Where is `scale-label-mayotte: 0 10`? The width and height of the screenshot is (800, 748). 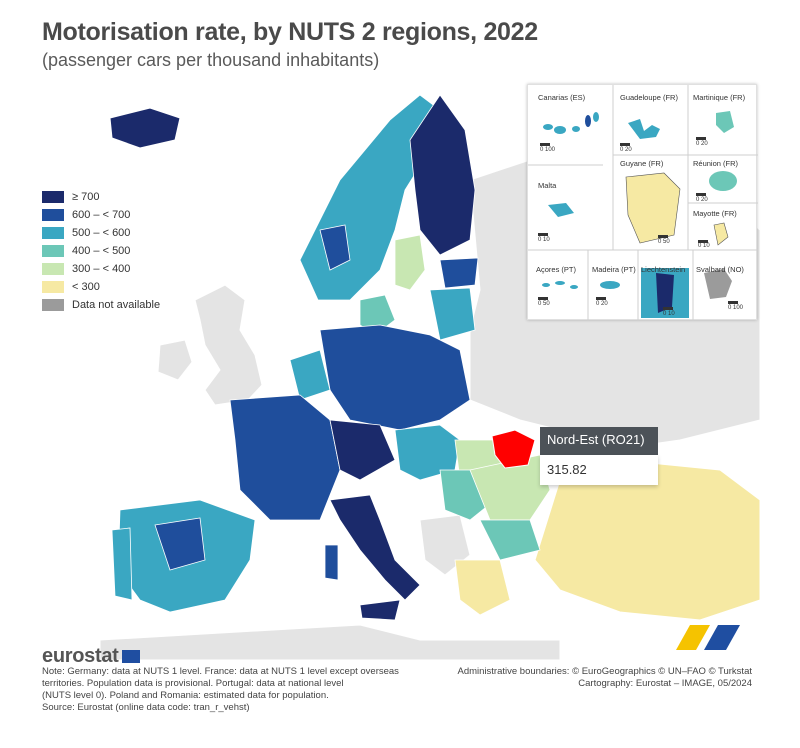
scale-label-mayotte: 0 10 is located at coordinates (704, 246).